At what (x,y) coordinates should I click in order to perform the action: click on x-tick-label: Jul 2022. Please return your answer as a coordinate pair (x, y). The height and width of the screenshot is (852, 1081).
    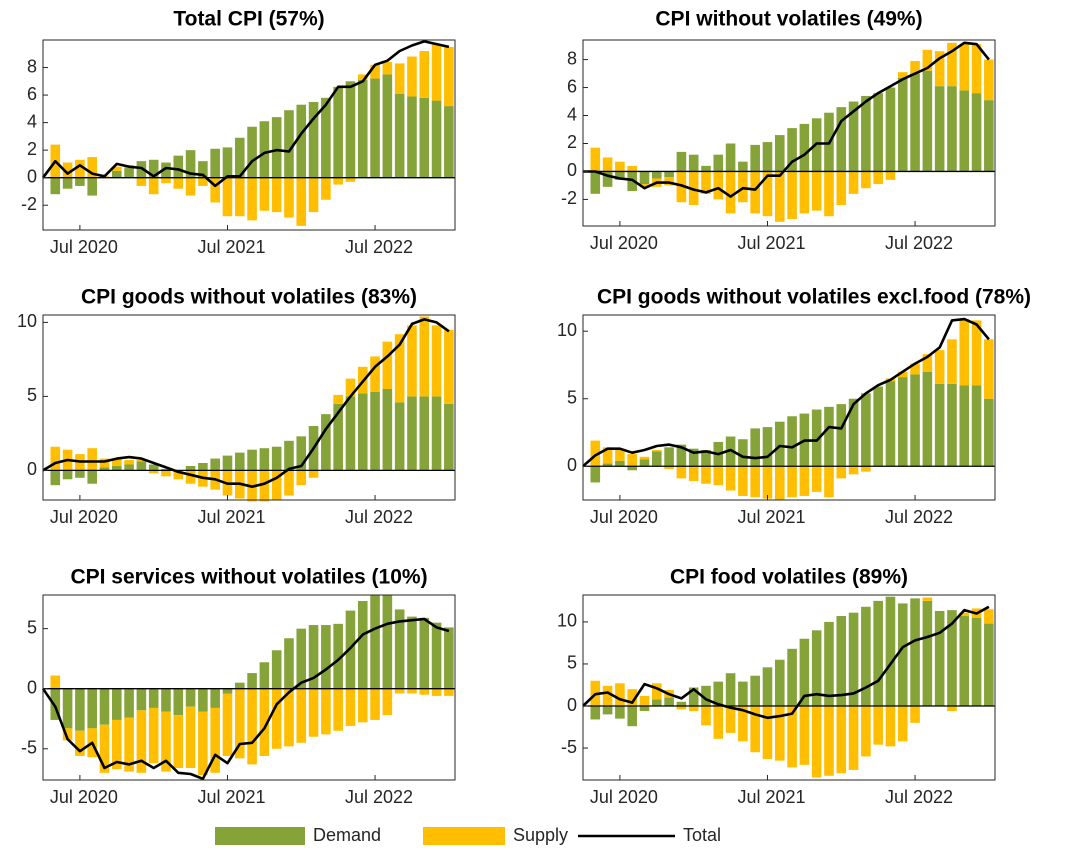
    Looking at the image, I should click on (379, 797).